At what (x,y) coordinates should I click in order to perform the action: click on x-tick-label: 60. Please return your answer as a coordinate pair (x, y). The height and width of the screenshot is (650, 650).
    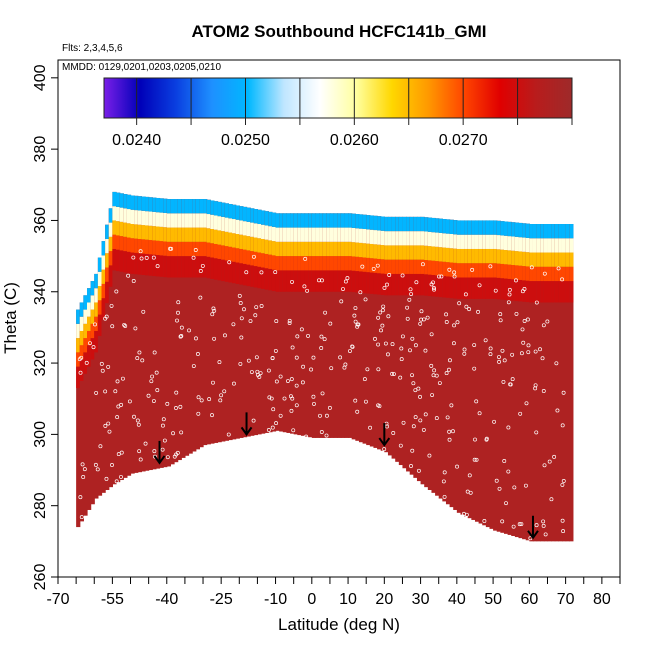
    Looking at the image, I should click on (529, 599).